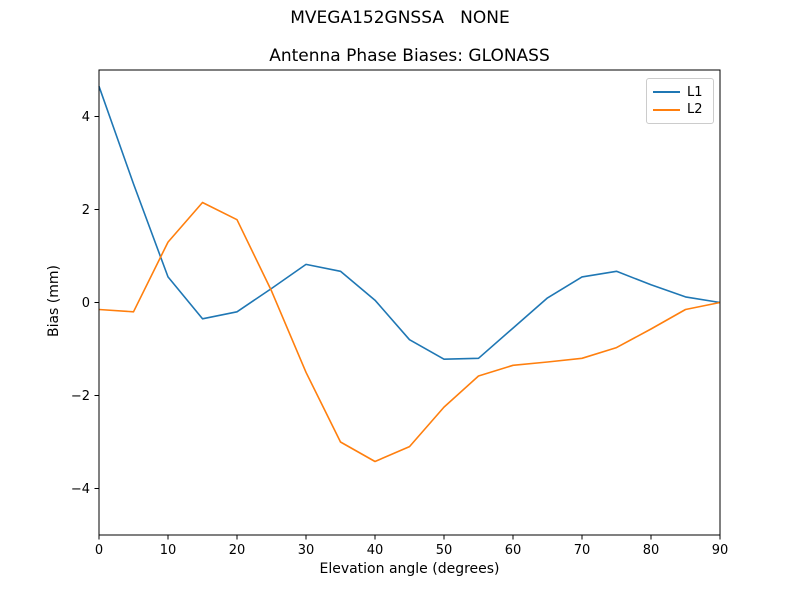 This screenshot has height=600, width=800. Describe the element at coordinates (409, 56) in the screenshot. I see `axes-title: Antenna Phase Biases: GLONASS` at that location.